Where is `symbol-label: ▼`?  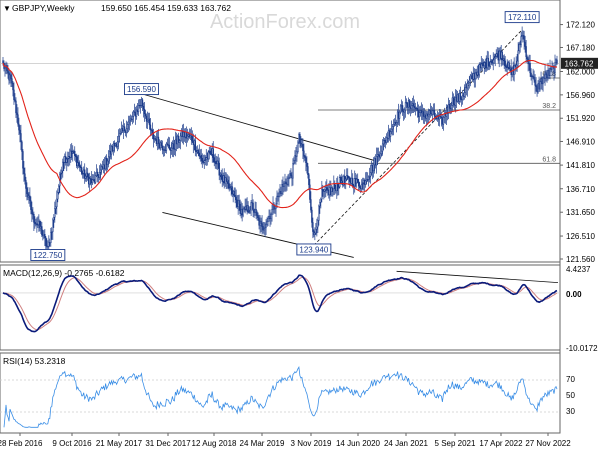
symbol-label: ▼ is located at coordinates (7, 8).